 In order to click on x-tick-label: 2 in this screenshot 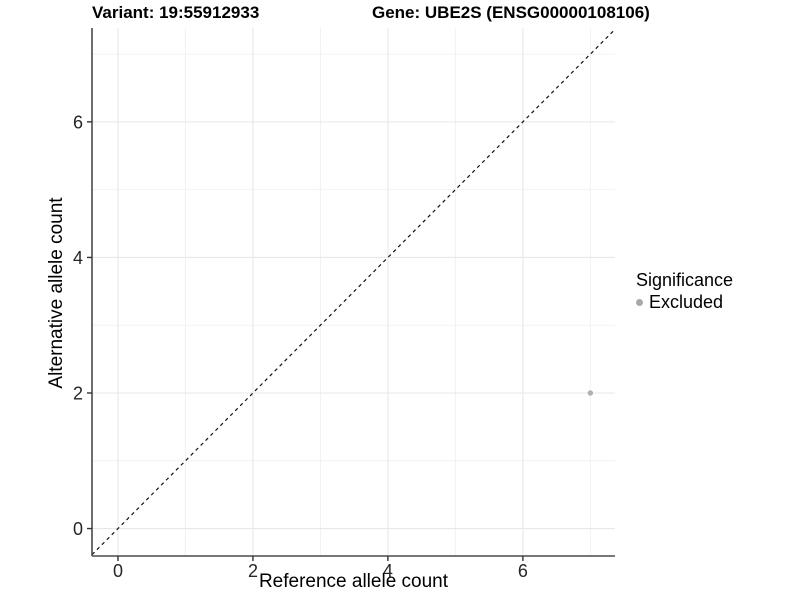, I will do `click(253, 571)`.